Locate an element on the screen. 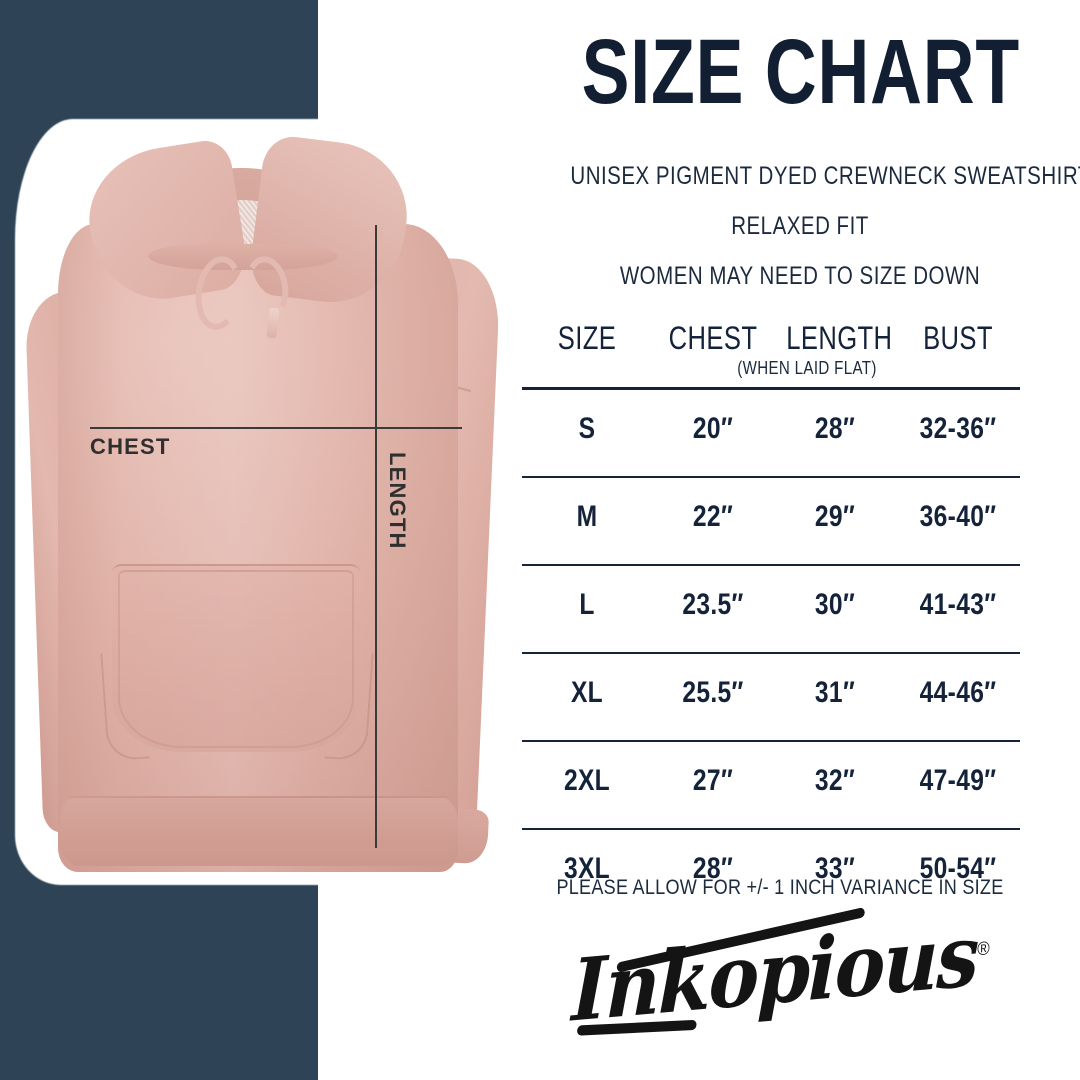  cell-size: S is located at coordinates (587, 428).